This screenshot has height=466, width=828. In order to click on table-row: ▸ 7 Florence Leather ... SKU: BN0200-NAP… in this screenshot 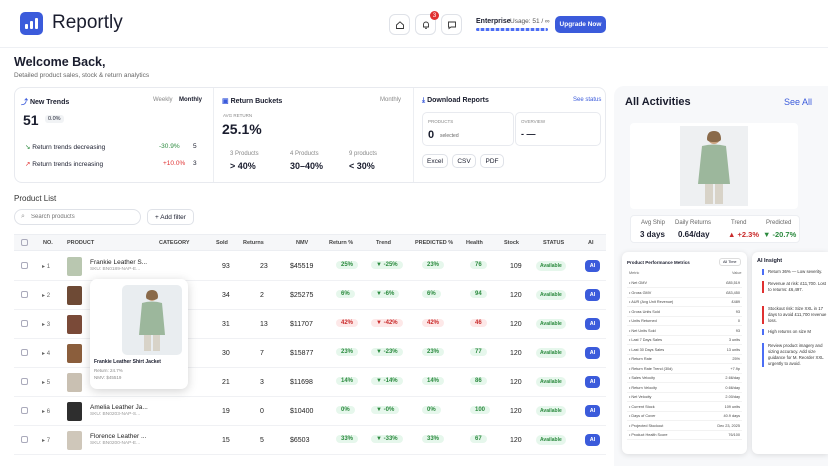, I will do `click(310, 440)`.